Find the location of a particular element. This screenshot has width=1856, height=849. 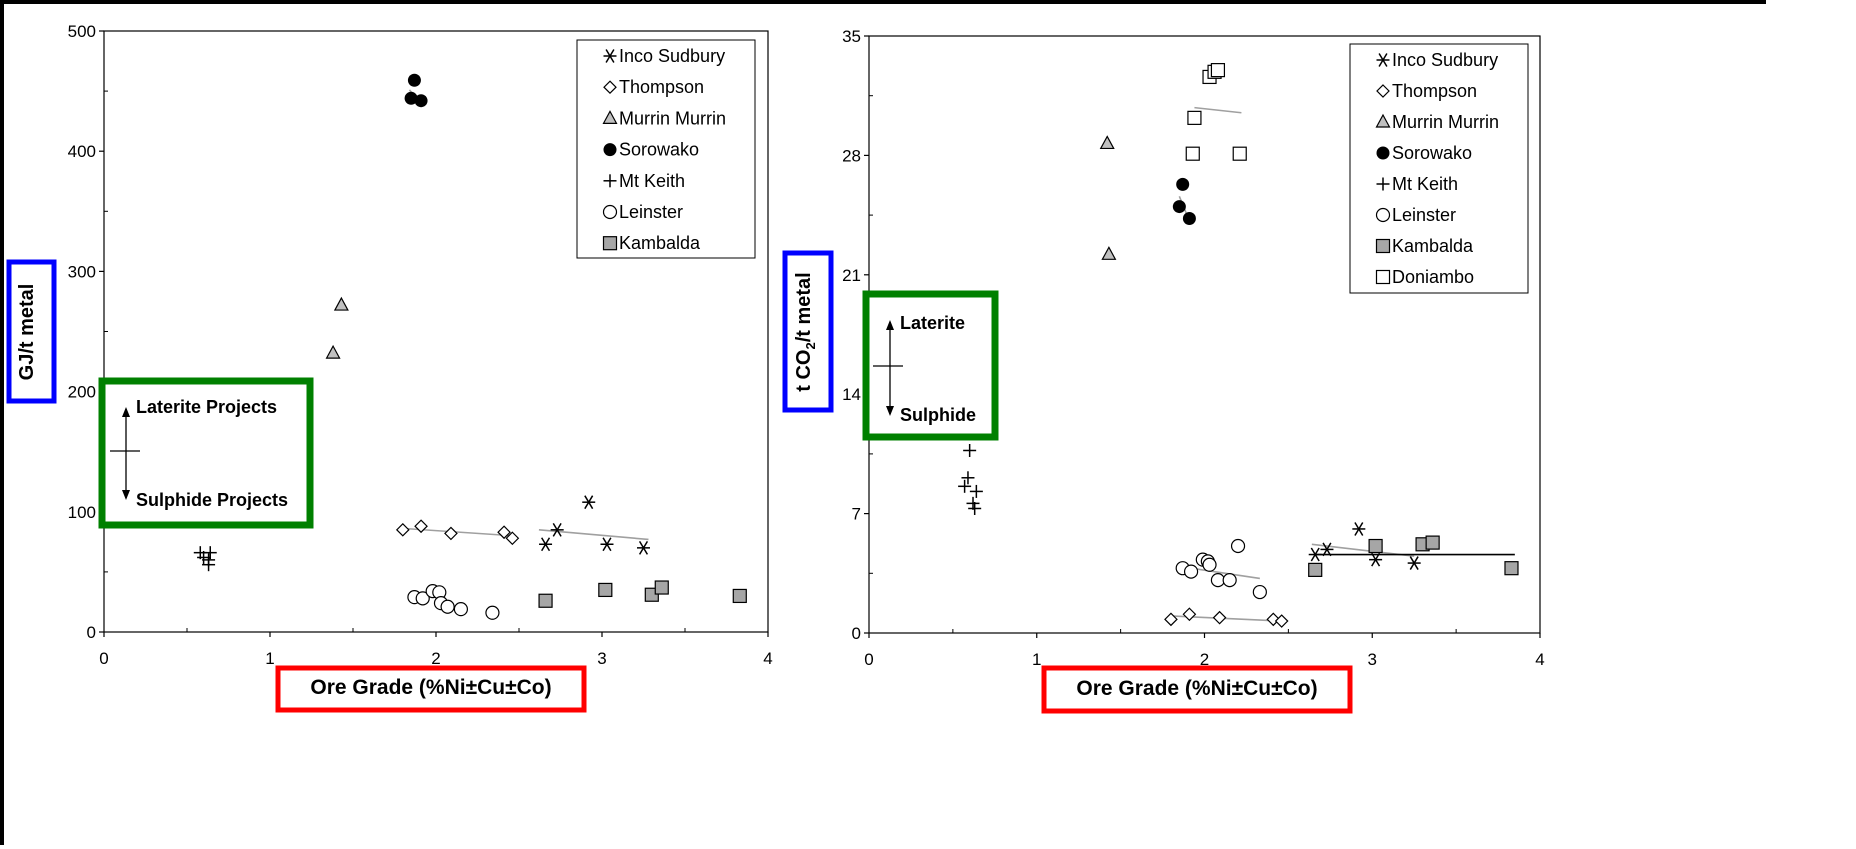

legend-item: Mt Keith is located at coordinates (644, 181).